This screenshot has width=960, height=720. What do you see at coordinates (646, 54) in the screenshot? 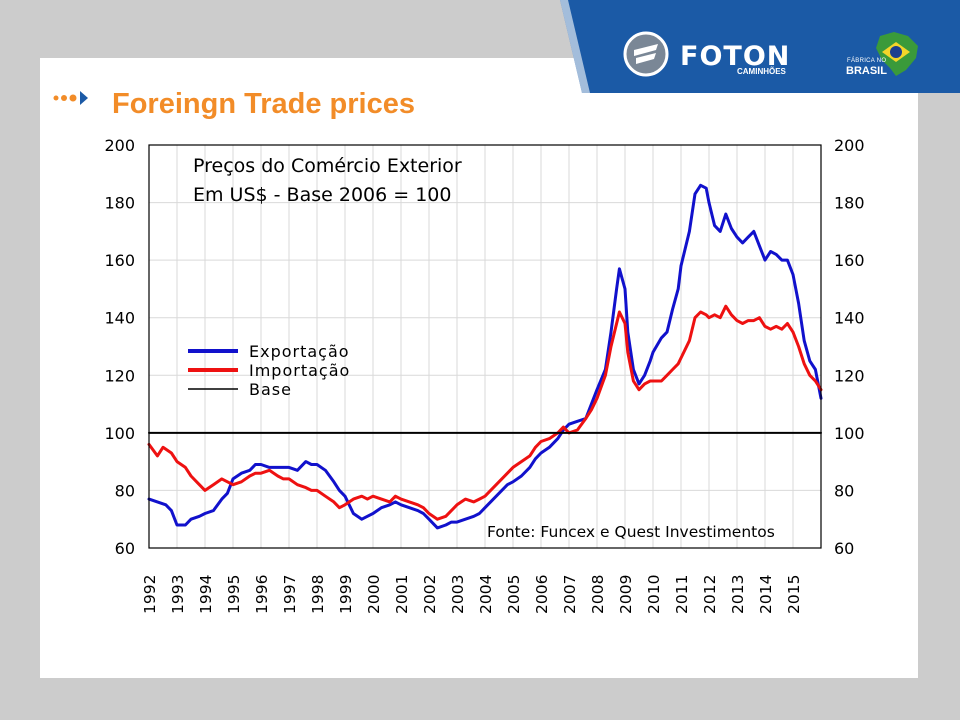
I see `foton-logo-icon` at bounding box center [646, 54].